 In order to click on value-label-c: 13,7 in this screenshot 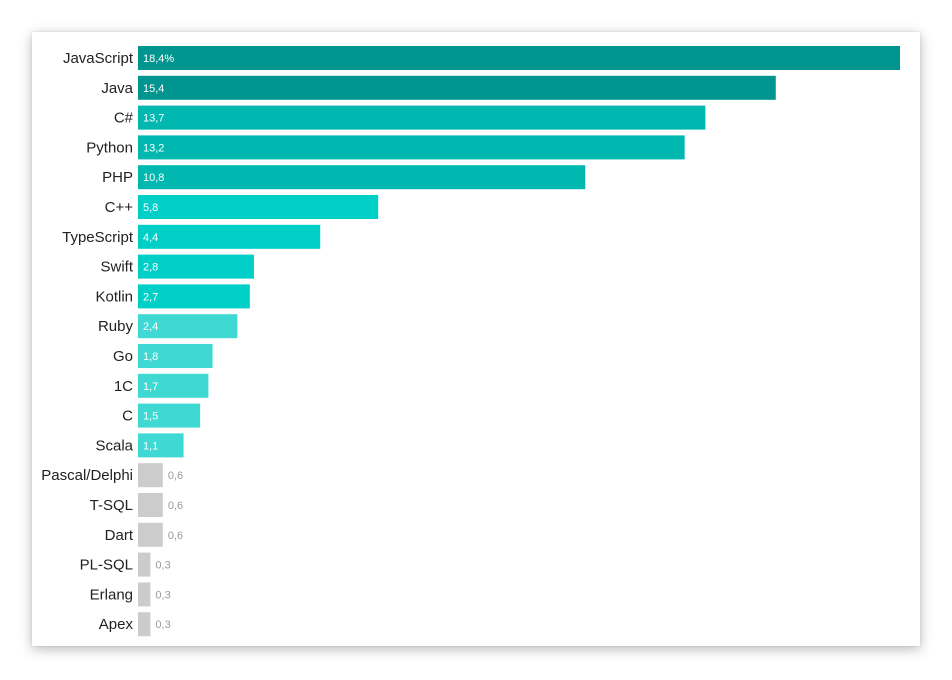, I will do `click(153, 119)`.